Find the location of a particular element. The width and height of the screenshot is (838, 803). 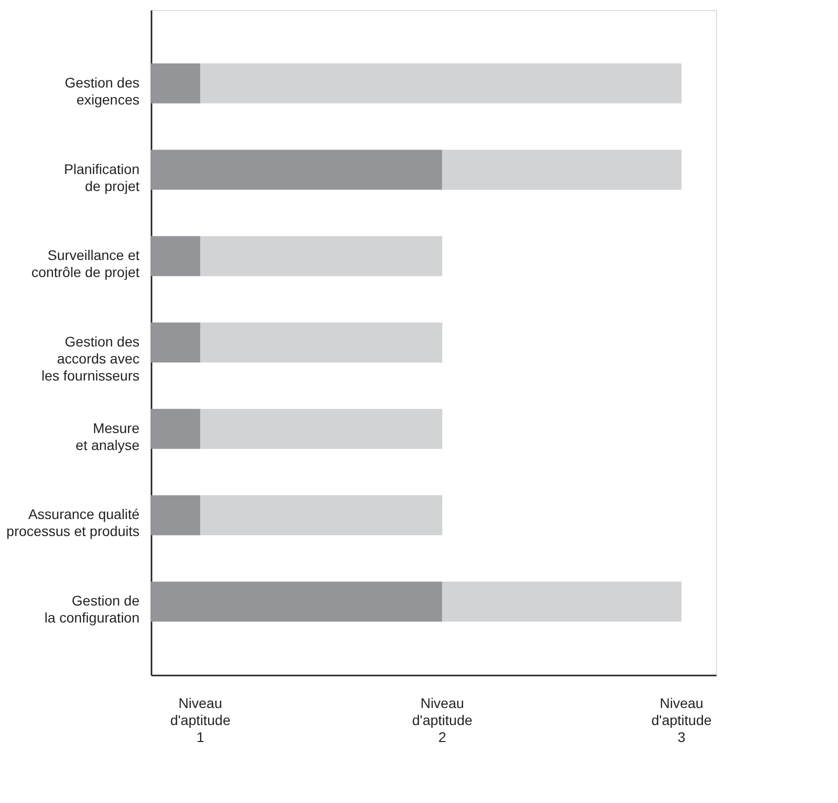

text: Niveau d'aptitude 2 is located at coordinates (442, 720).